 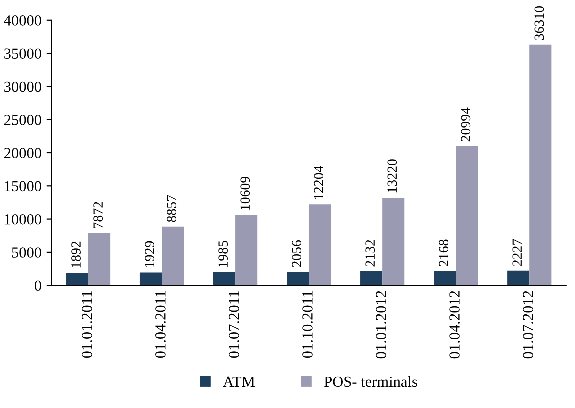 What do you see at coordinates (393, 176) in the screenshot?
I see `data-label: 13220` at bounding box center [393, 176].